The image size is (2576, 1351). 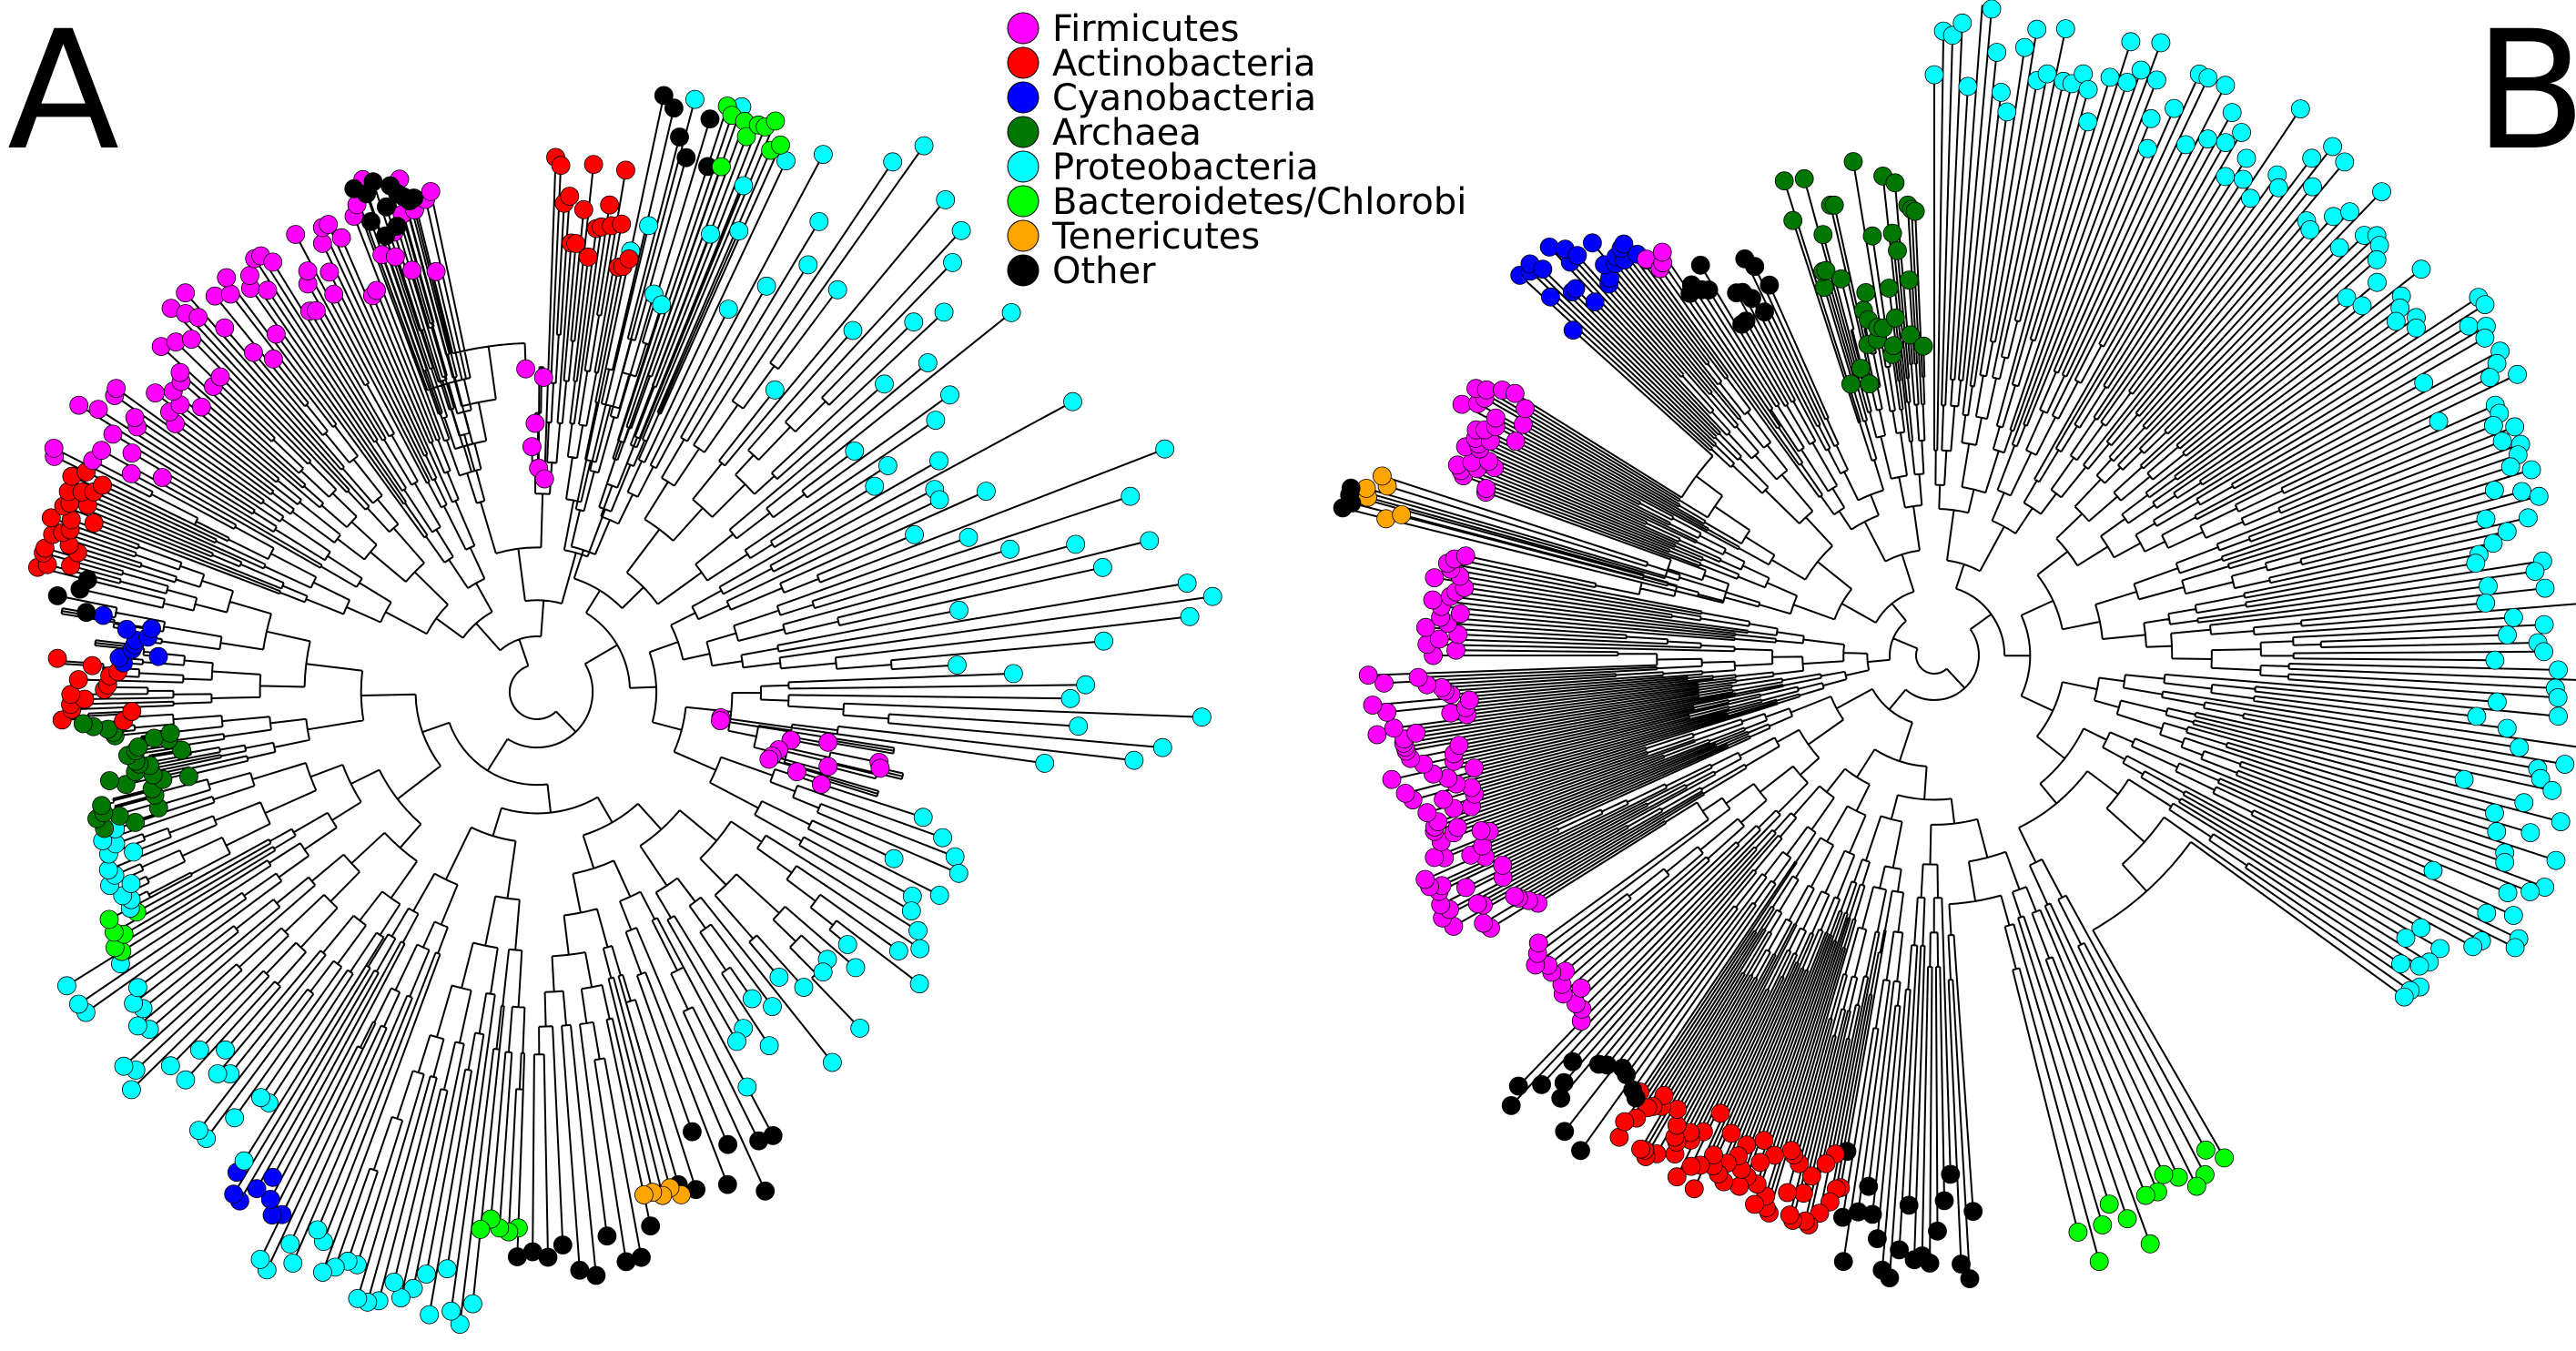 I want to click on legend-item-actinobacteria: Actinobacteria, so click(x=1161, y=64).